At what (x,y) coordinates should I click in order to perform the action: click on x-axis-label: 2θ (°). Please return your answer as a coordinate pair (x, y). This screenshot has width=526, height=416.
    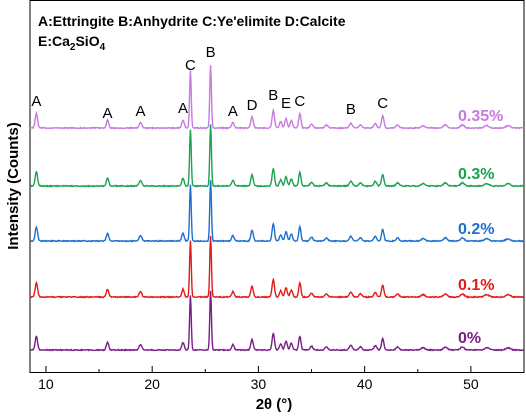
    Looking at the image, I should click on (274, 404).